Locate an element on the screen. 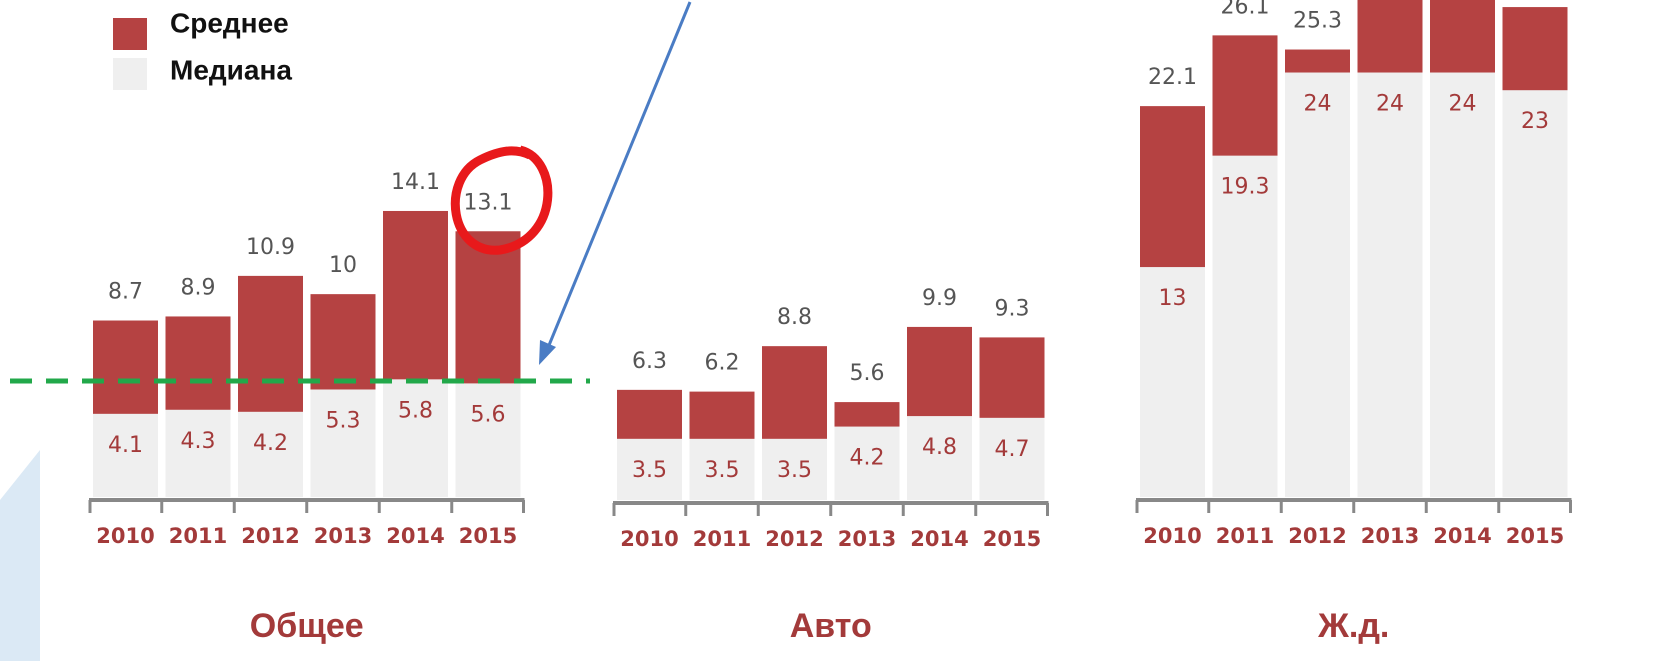 This screenshot has height=661, width=1670. legend-label: Медиана is located at coordinates (231, 69).